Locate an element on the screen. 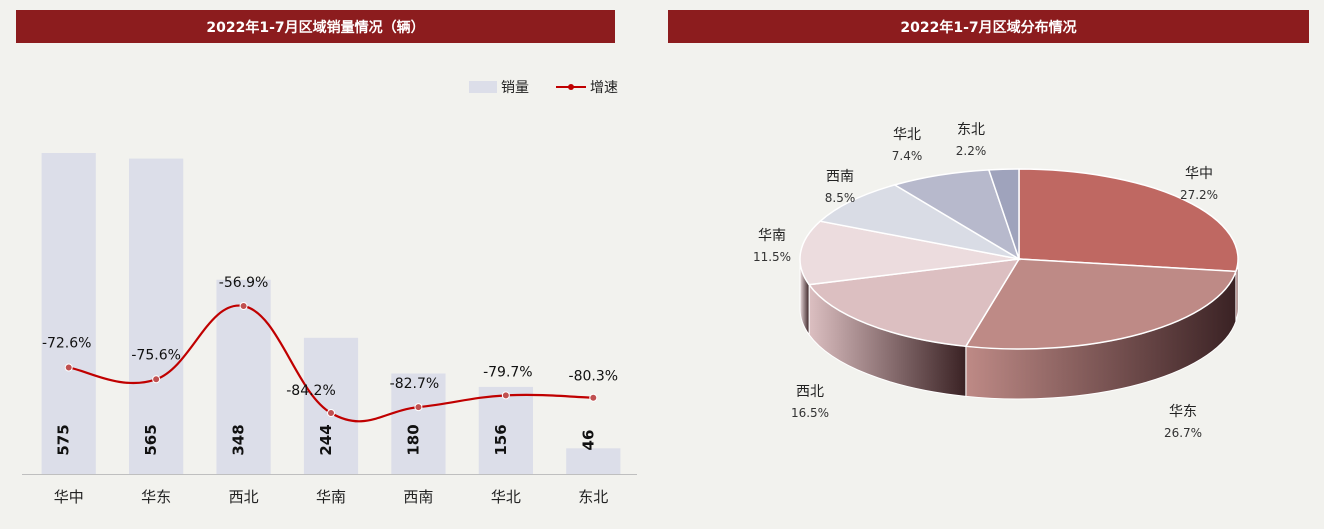 The width and height of the screenshot is (1324, 529). legend-label-growth: 增速 is located at coordinates (604, 88).